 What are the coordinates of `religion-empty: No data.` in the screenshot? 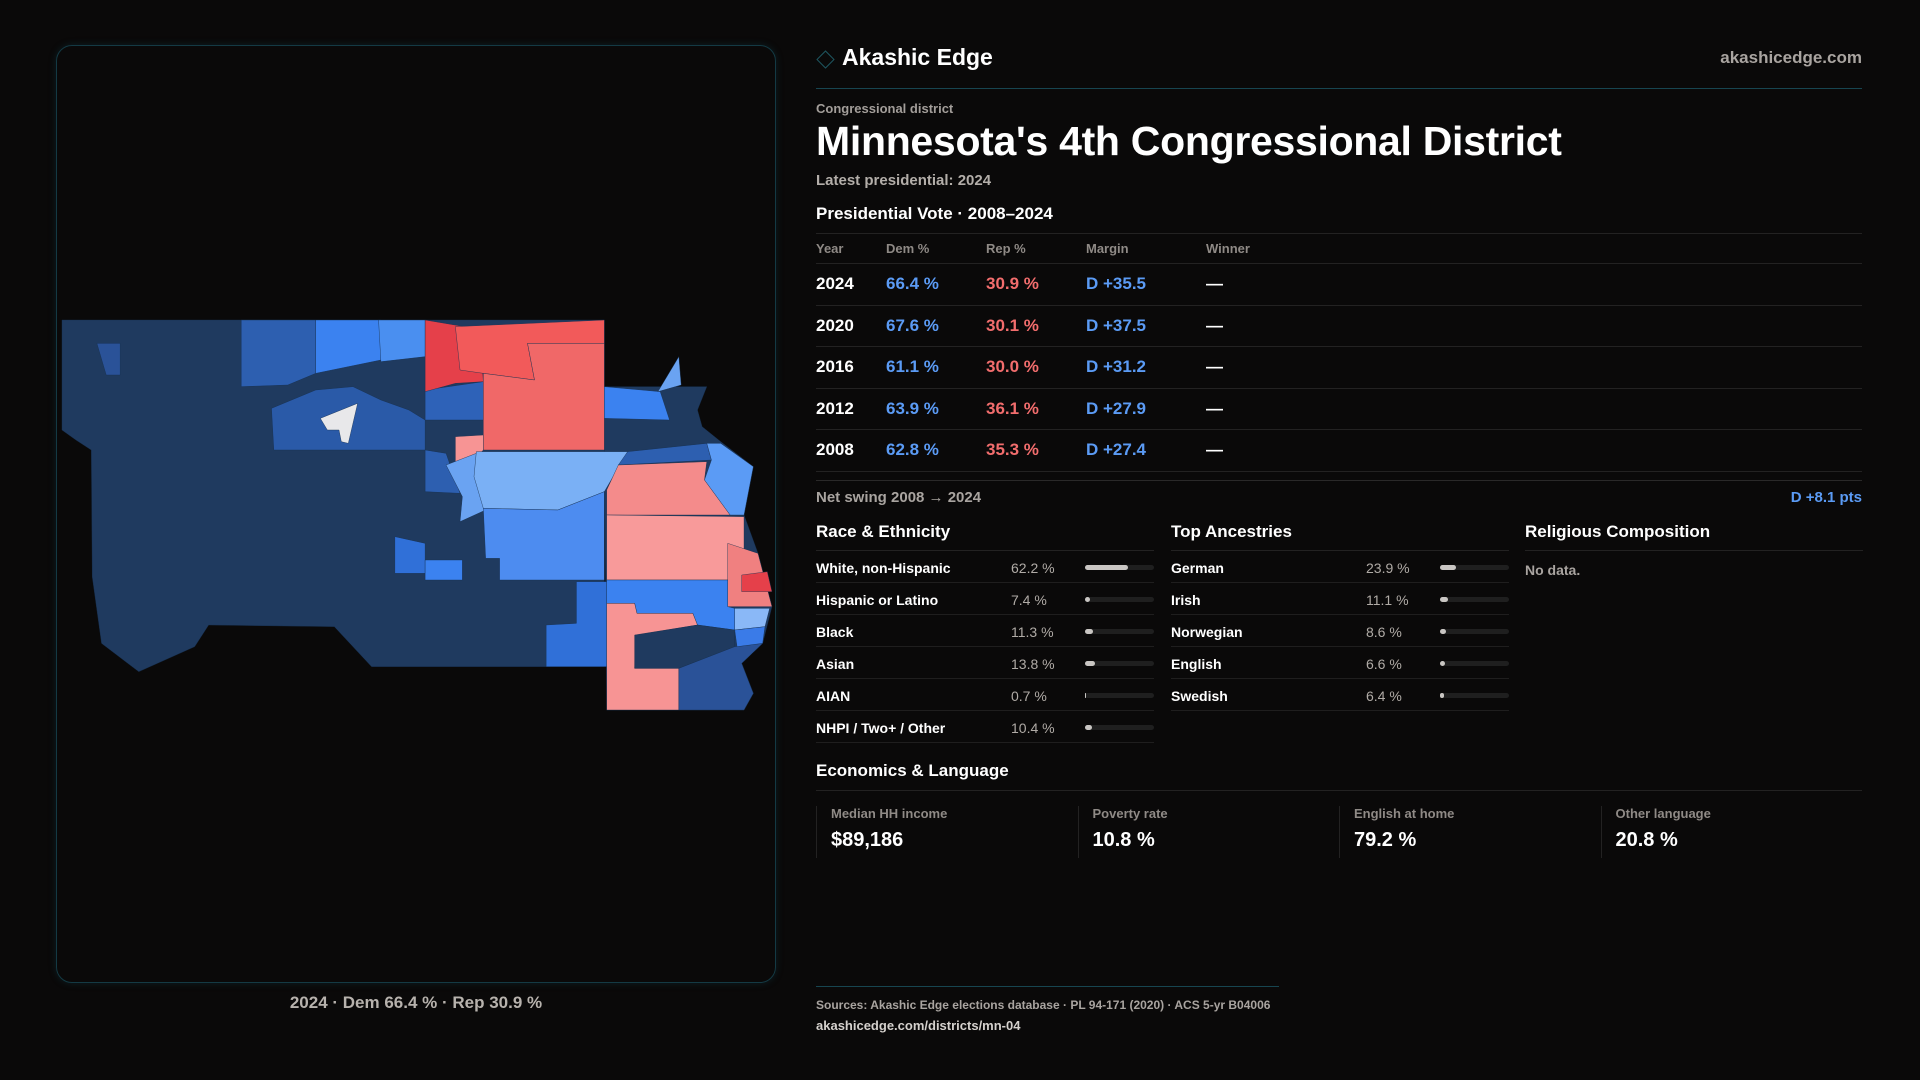 It's located at (1553, 570).